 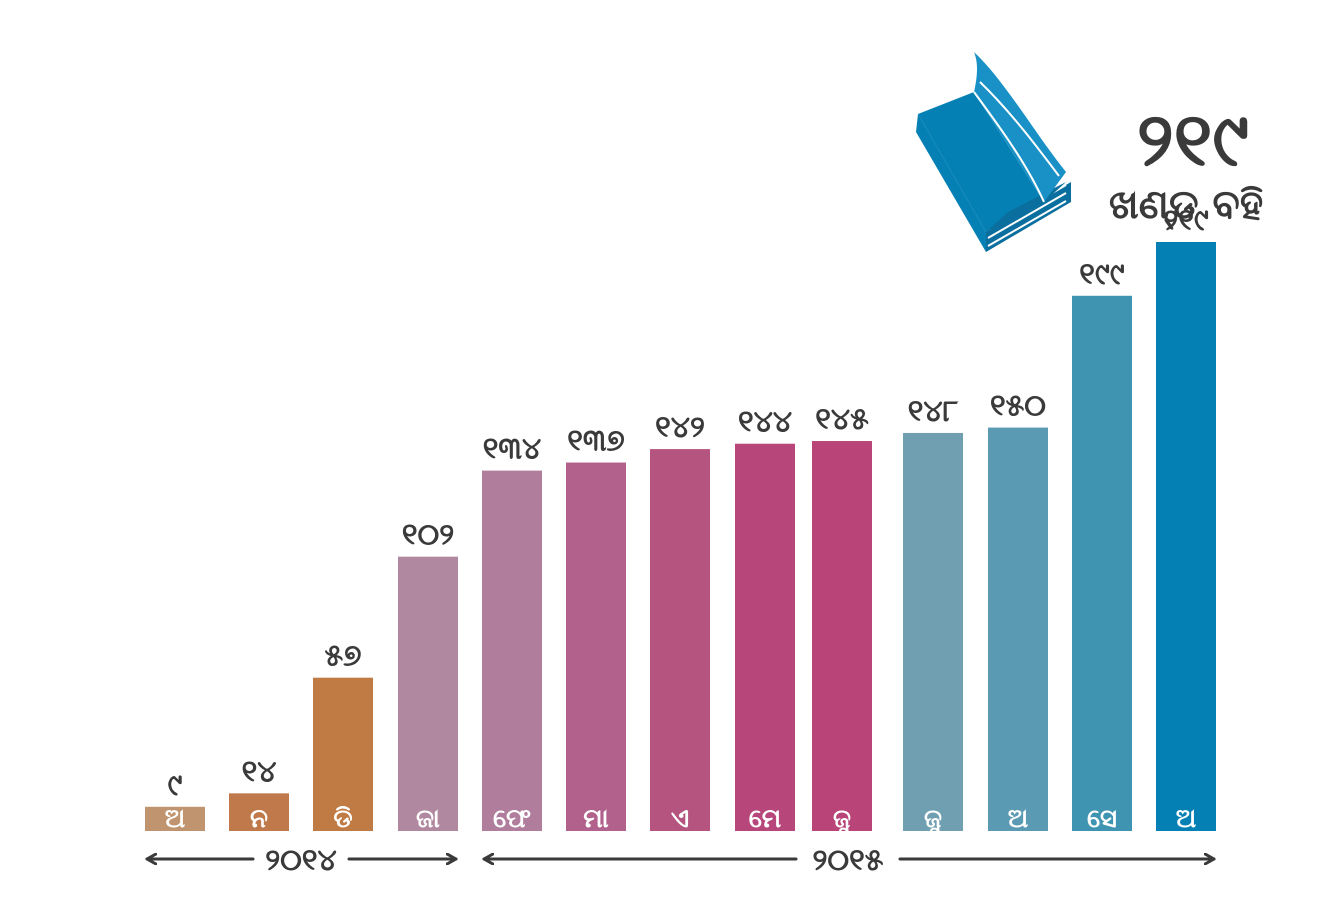 What do you see at coordinates (512, 819) in the screenshot?
I see `category-label-4: ଫେ` at bounding box center [512, 819].